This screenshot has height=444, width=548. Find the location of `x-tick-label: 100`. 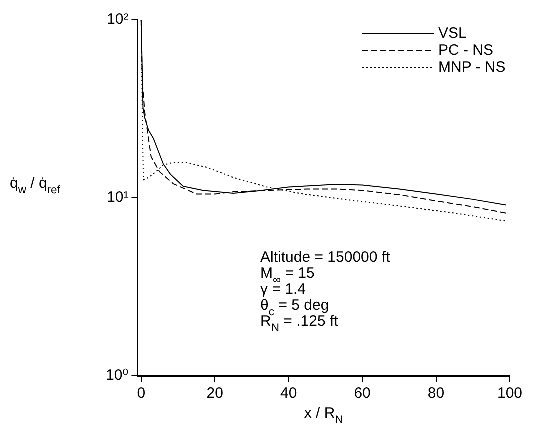

x-tick-label: 100 is located at coordinates (510, 393).